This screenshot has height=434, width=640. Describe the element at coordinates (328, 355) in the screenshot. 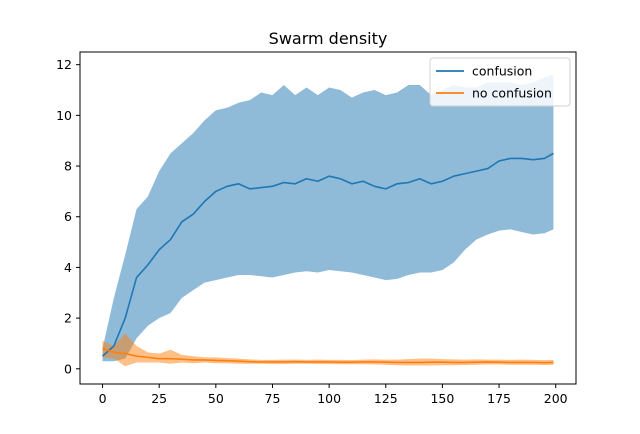

I see `line-no-confusion` at that location.